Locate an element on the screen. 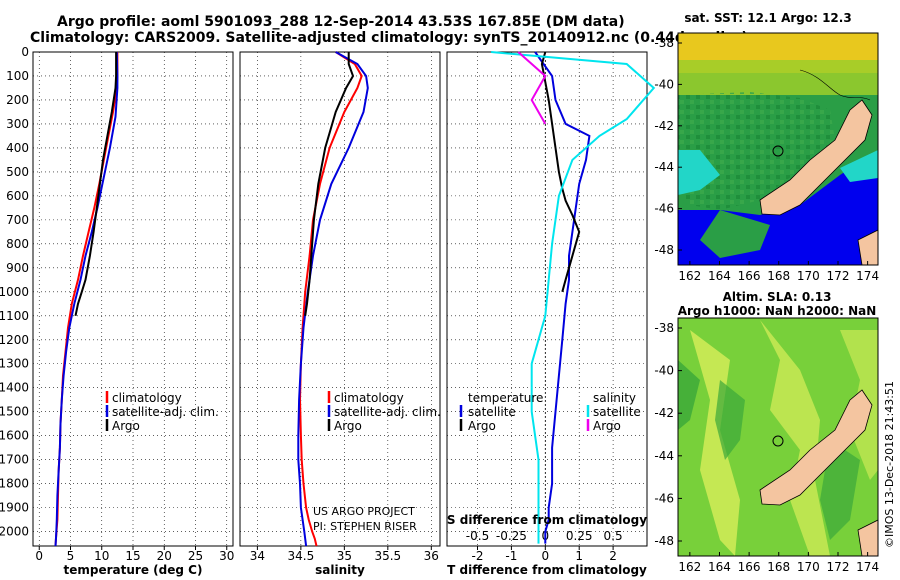  y-tick-label: 700 is located at coordinates (17, 220).